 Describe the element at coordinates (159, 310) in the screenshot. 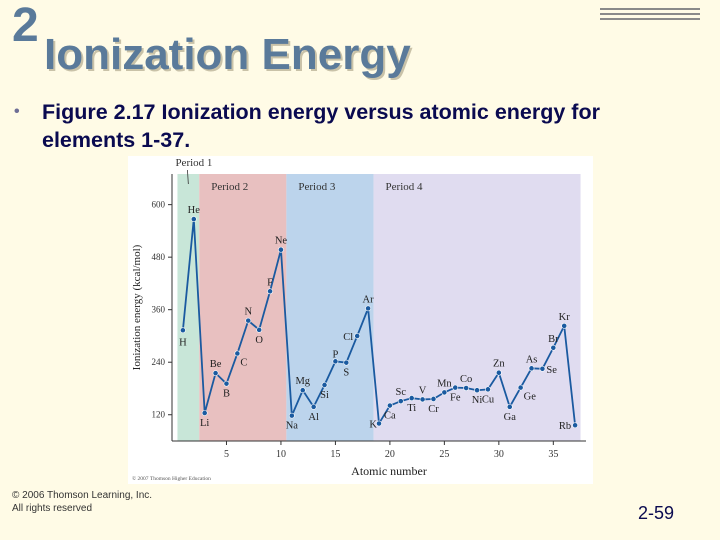

I see `y-tick-label: 360` at that location.